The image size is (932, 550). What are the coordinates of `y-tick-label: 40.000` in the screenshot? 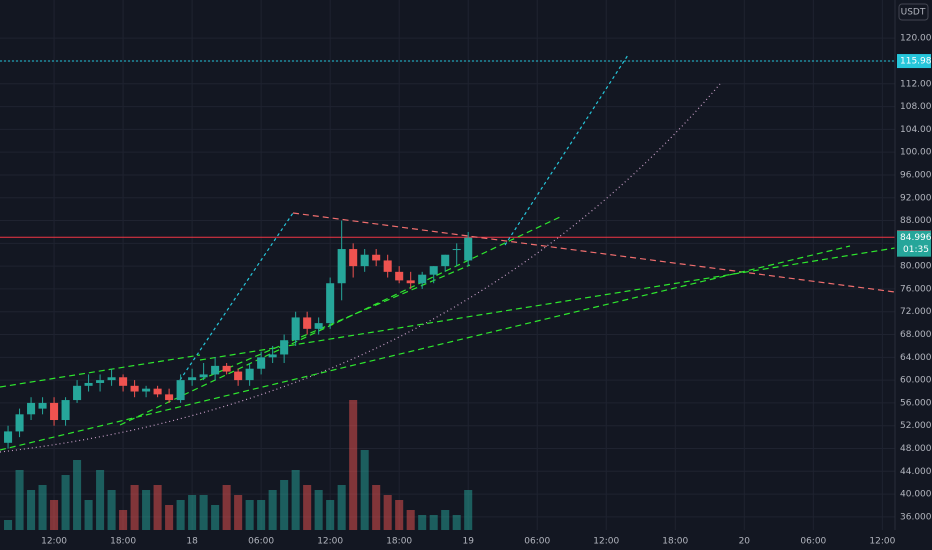 It's located at (916, 495).